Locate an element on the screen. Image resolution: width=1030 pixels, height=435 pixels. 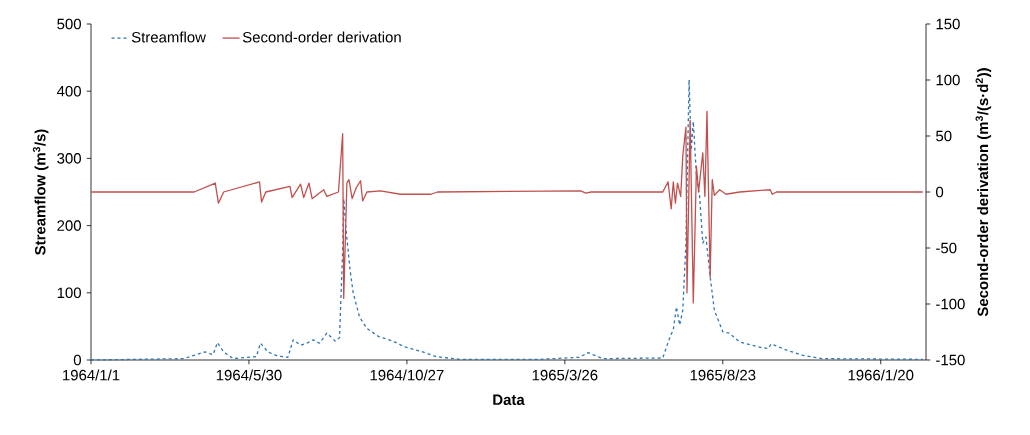
y2-tick-label: 0 is located at coordinates (940, 192).